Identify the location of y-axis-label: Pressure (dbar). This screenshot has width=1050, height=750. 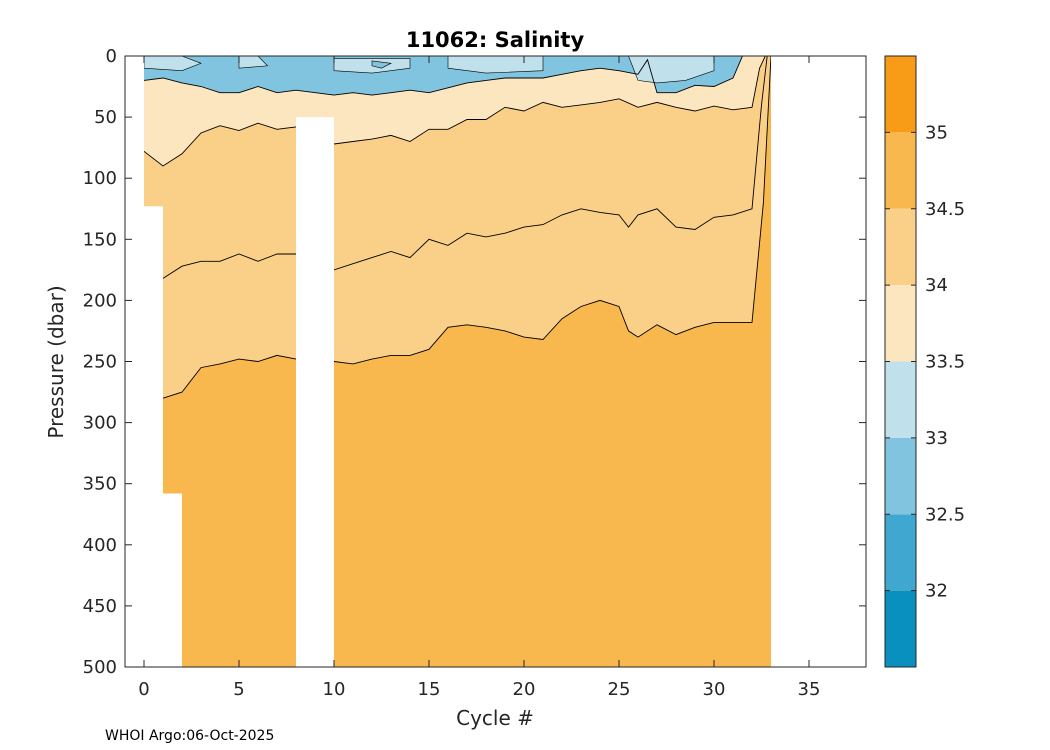
(56, 361).